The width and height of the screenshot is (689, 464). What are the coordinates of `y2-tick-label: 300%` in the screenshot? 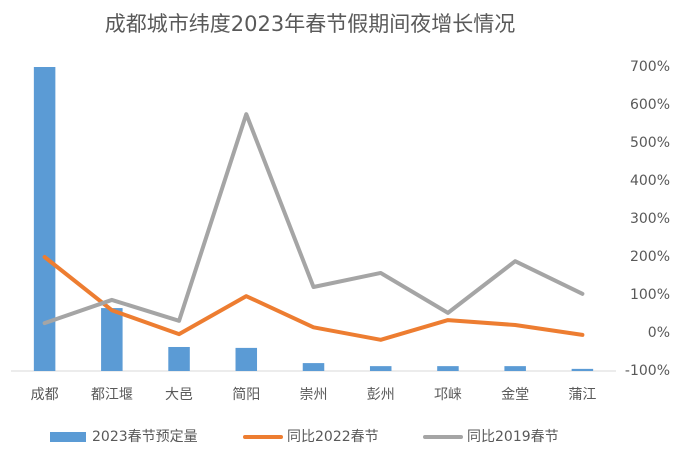 It's located at (650, 219).